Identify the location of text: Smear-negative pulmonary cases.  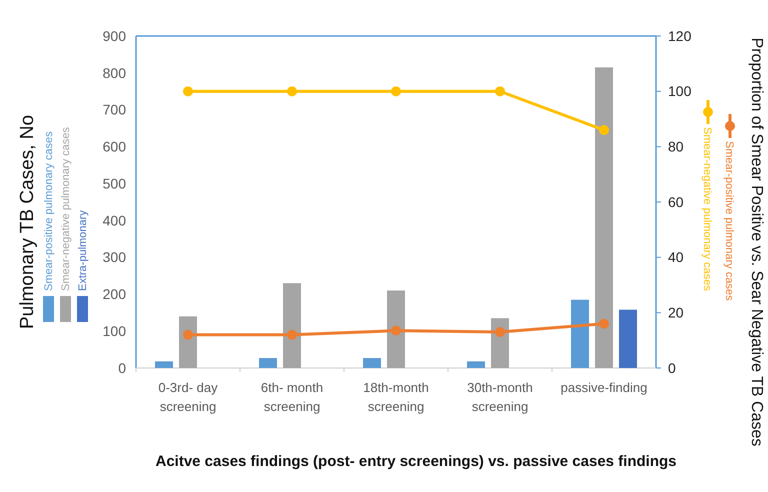
(66, 208).